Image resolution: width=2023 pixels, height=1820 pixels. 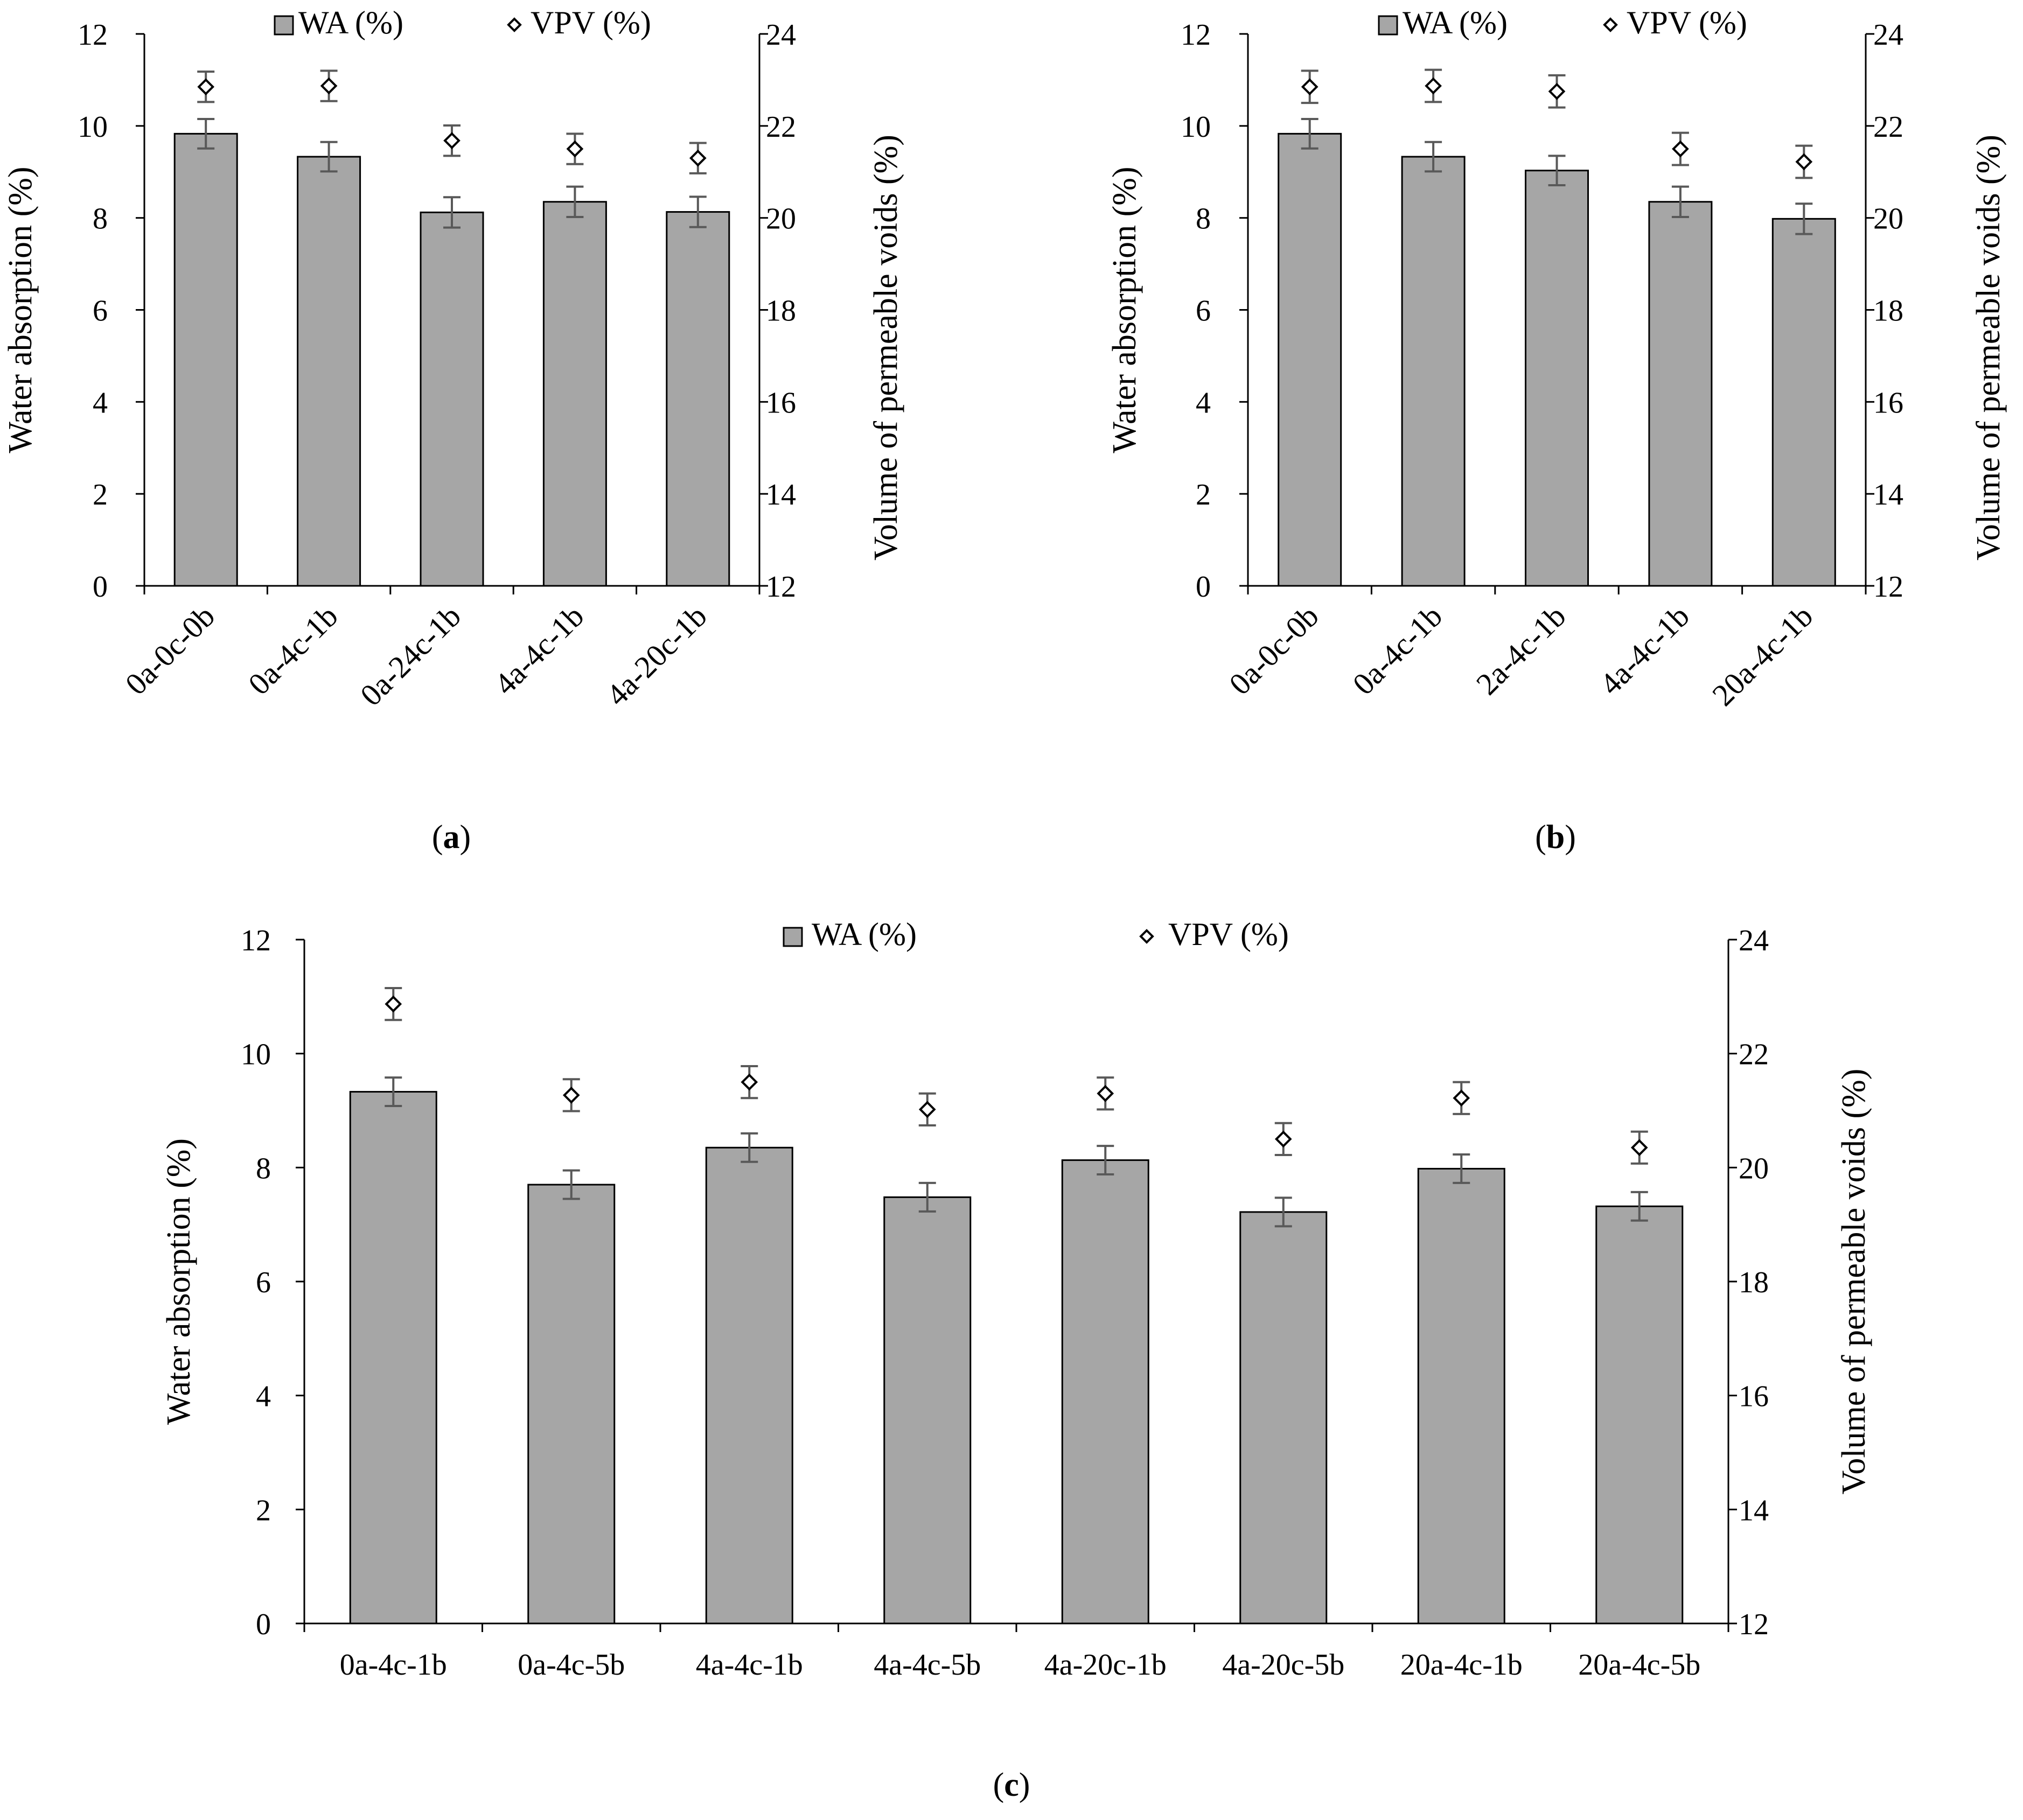 I want to click on x-category-label: 4a-4c-5b, so click(x=927, y=1665).